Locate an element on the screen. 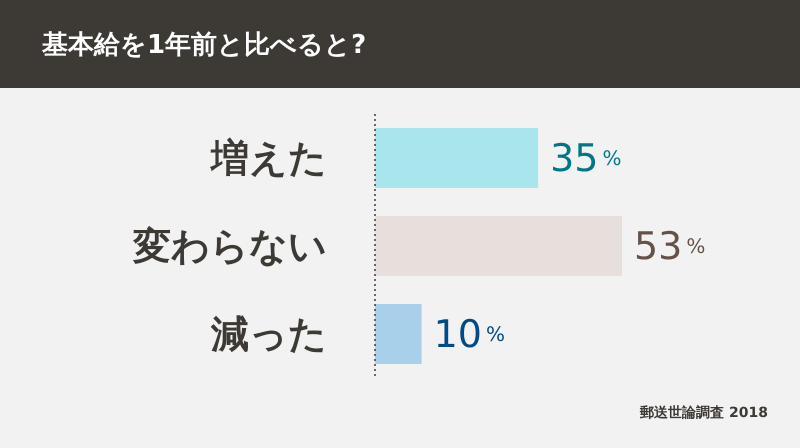 This screenshot has height=448, width=800. text: 郵送世論調査 2018 is located at coordinates (704, 413).